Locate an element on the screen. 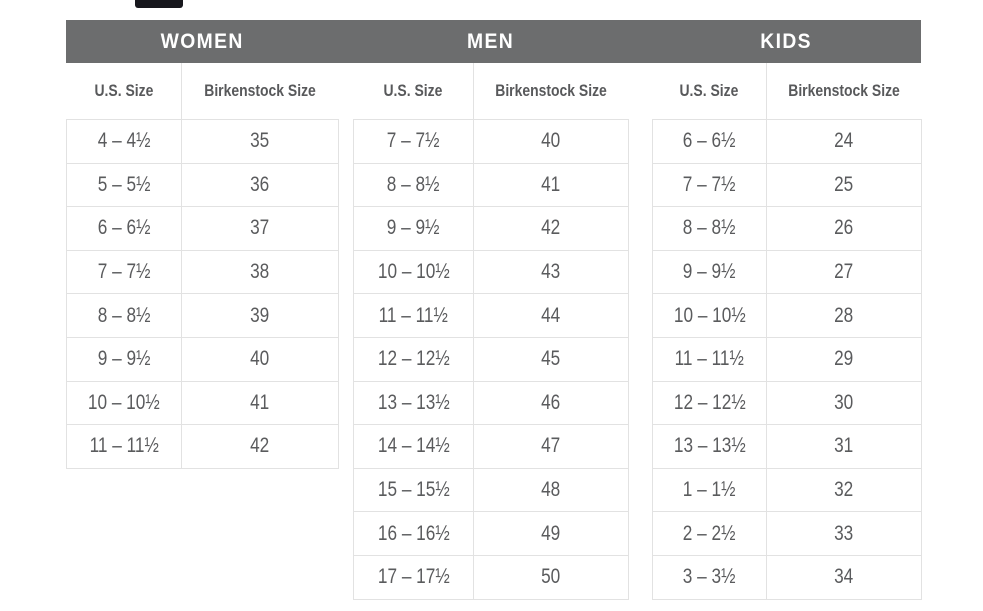 This screenshot has height=611, width=983. cell-text: 17 – 17½ is located at coordinates (413, 577).